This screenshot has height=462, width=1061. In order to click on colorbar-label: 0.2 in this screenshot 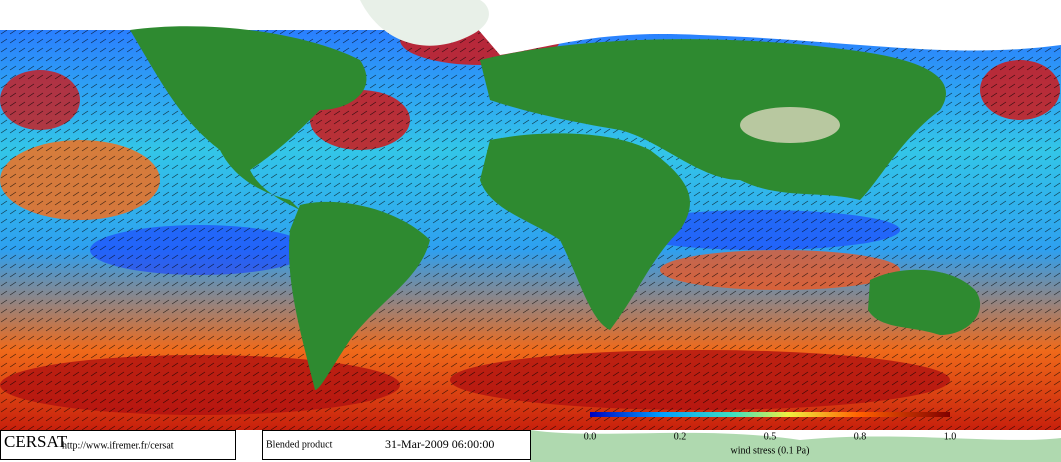, I will do `click(680, 436)`.